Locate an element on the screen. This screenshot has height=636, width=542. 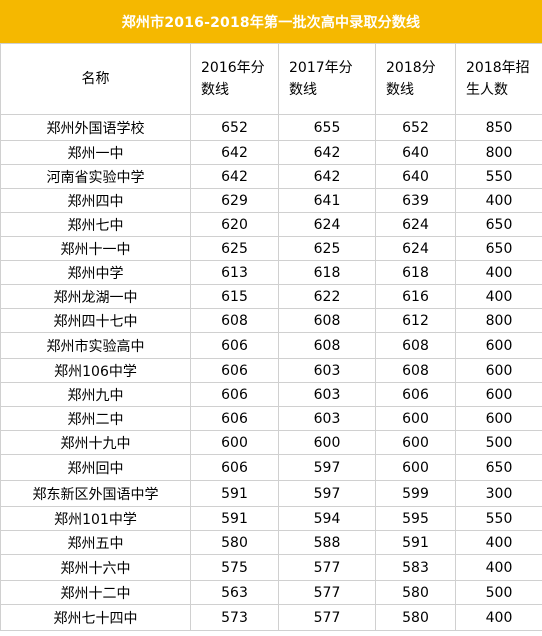
school-name-cell: 郑州十六中 is located at coordinates (95, 567).